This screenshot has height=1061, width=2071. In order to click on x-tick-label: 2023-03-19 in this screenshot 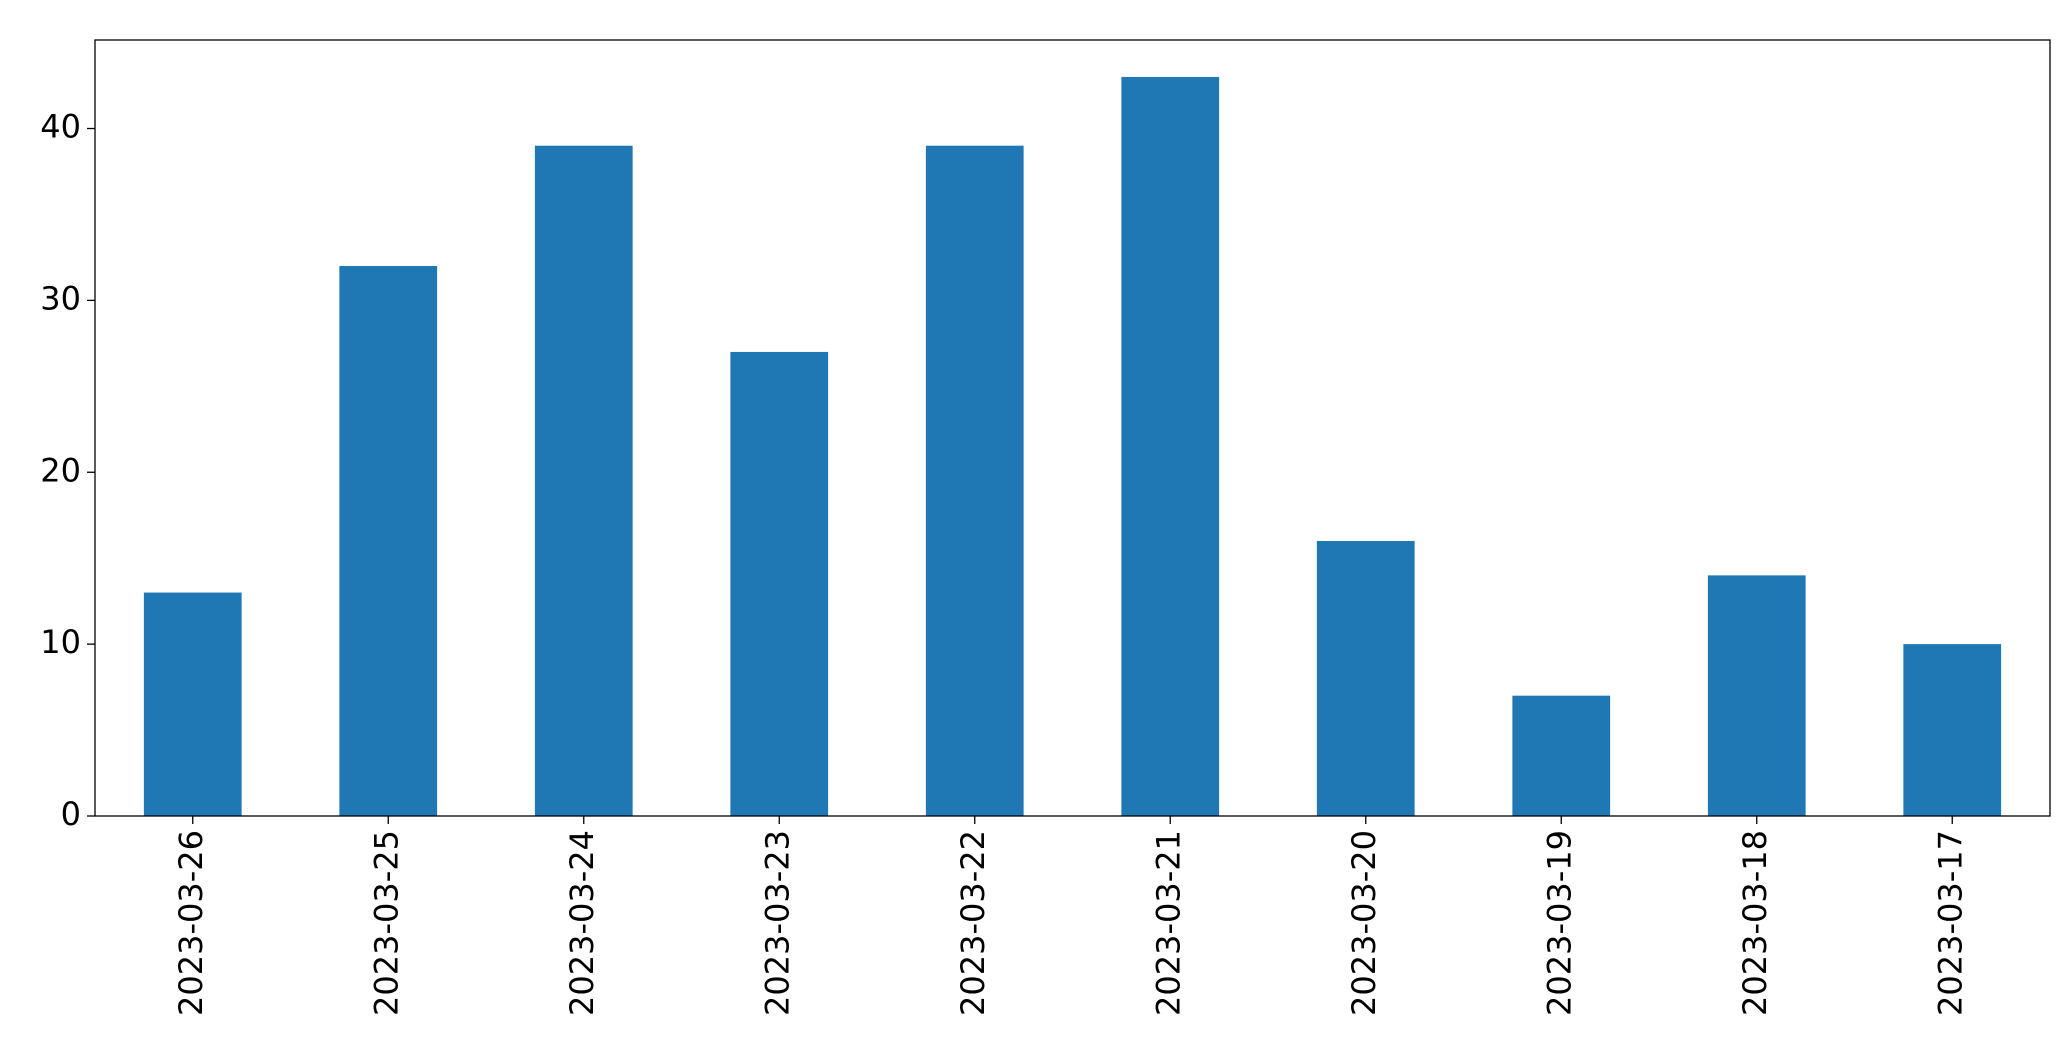, I will do `click(1559, 923)`.